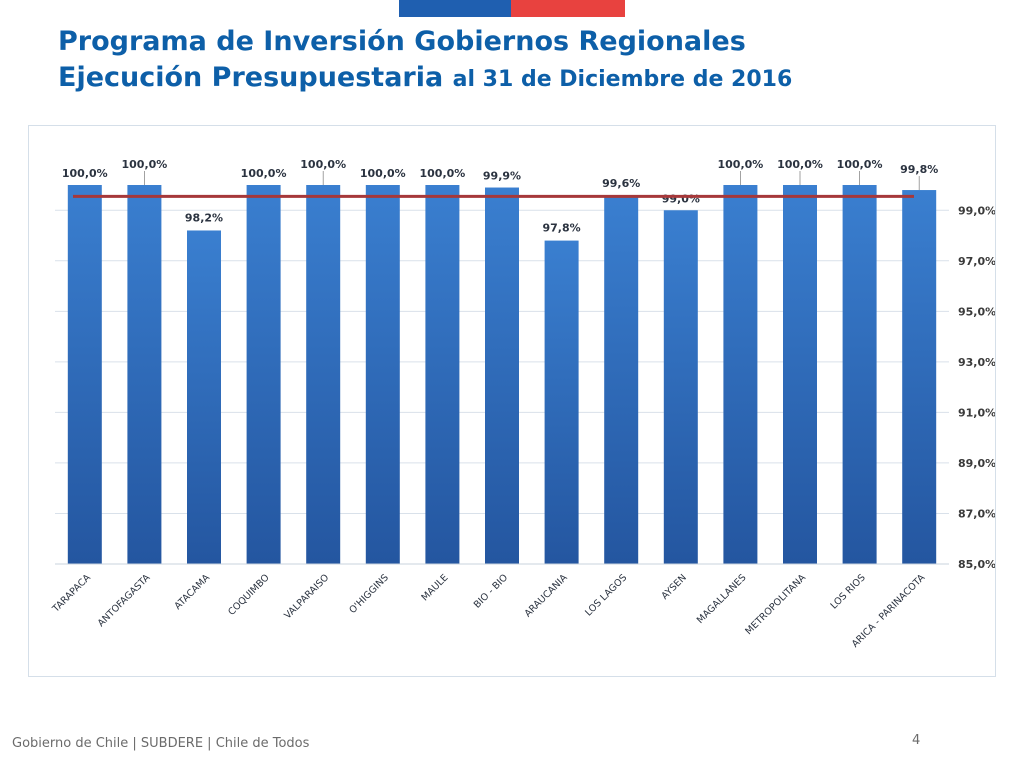 Image resolution: width=1024 pixels, height=768 pixels. What do you see at coordinates (455, 8) in the screenshot?
I see `flag-blue-stripe` at bounding box center [455, 8].